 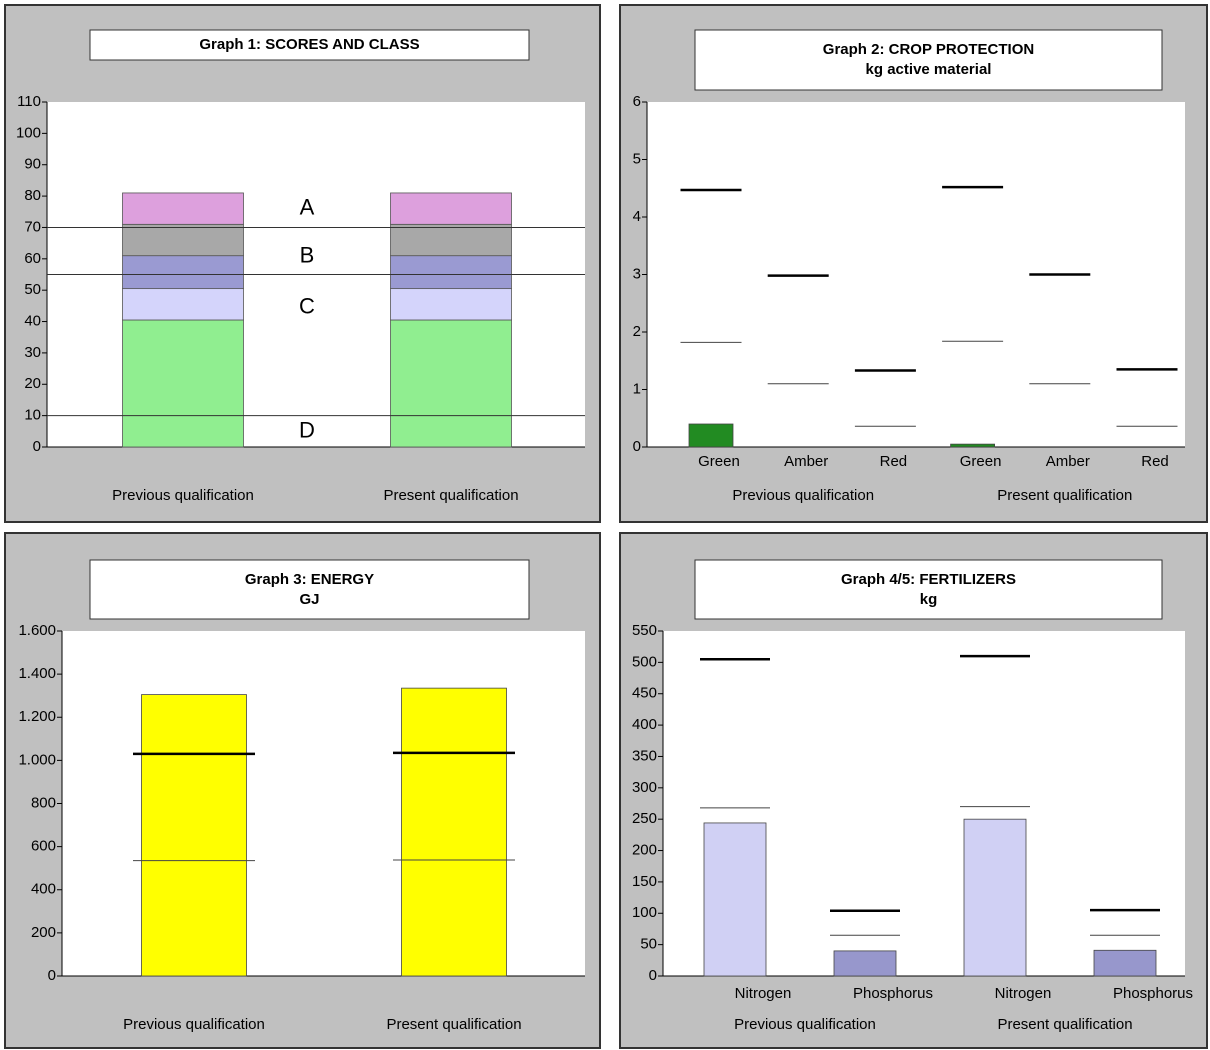 I want to click on y-tick-label: 60, so click(x=32, y=258).